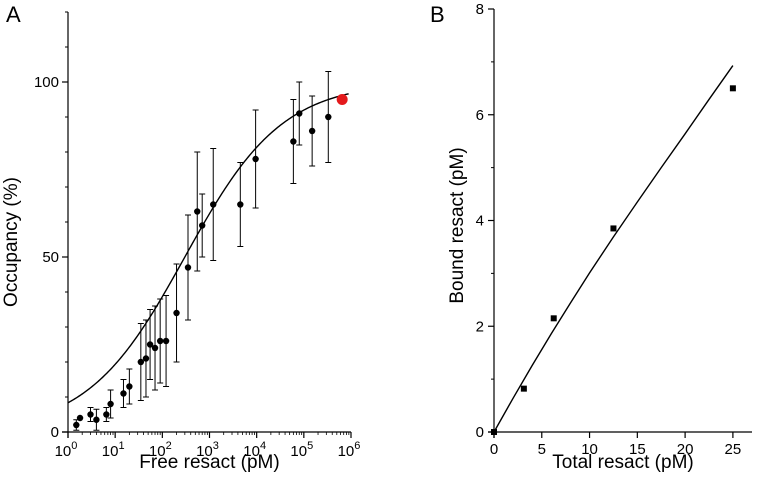 This screenshot has height=497, width=777. What do you see at coordinates (263, 446) in the screenshot?
I see `tick-exponent: 4` at bounding box center [263, 446].